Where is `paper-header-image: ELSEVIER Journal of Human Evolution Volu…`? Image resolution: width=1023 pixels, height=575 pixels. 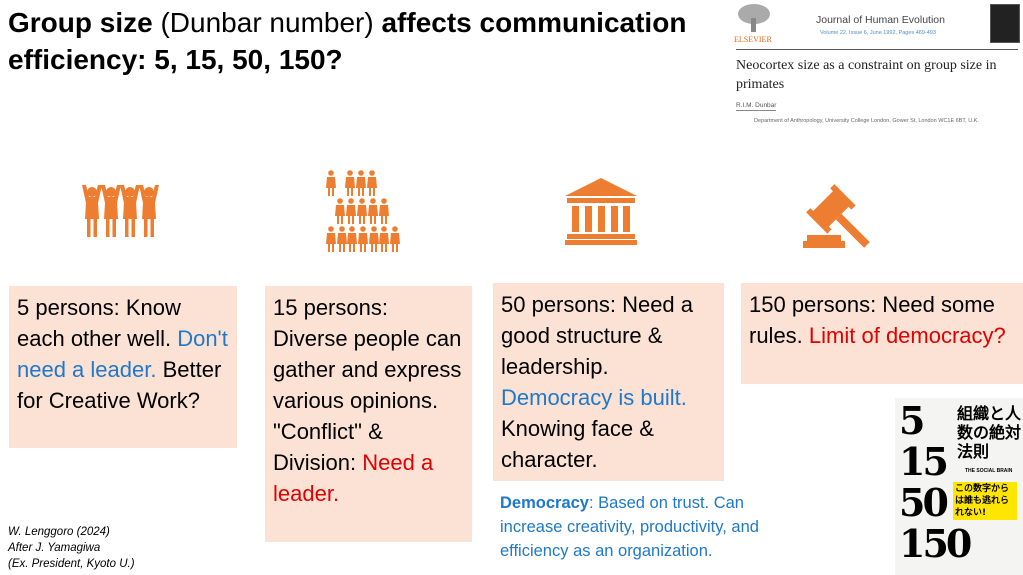 paper-header-image: ELSEVIER Journal of Human Evolution Volu… is located at coordinates (874, 70).